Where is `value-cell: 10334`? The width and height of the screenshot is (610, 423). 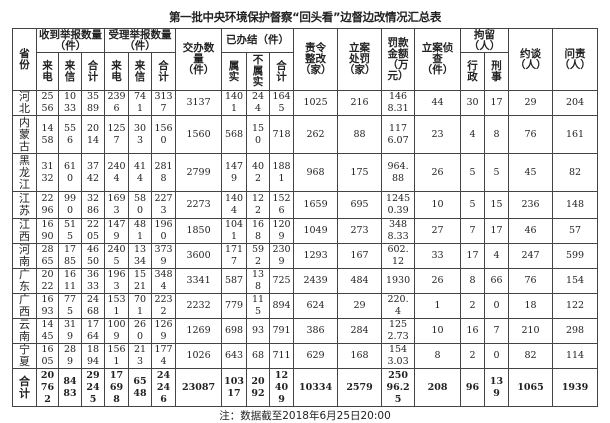
value-cell: 10334 is located at coordinates (316, 387).